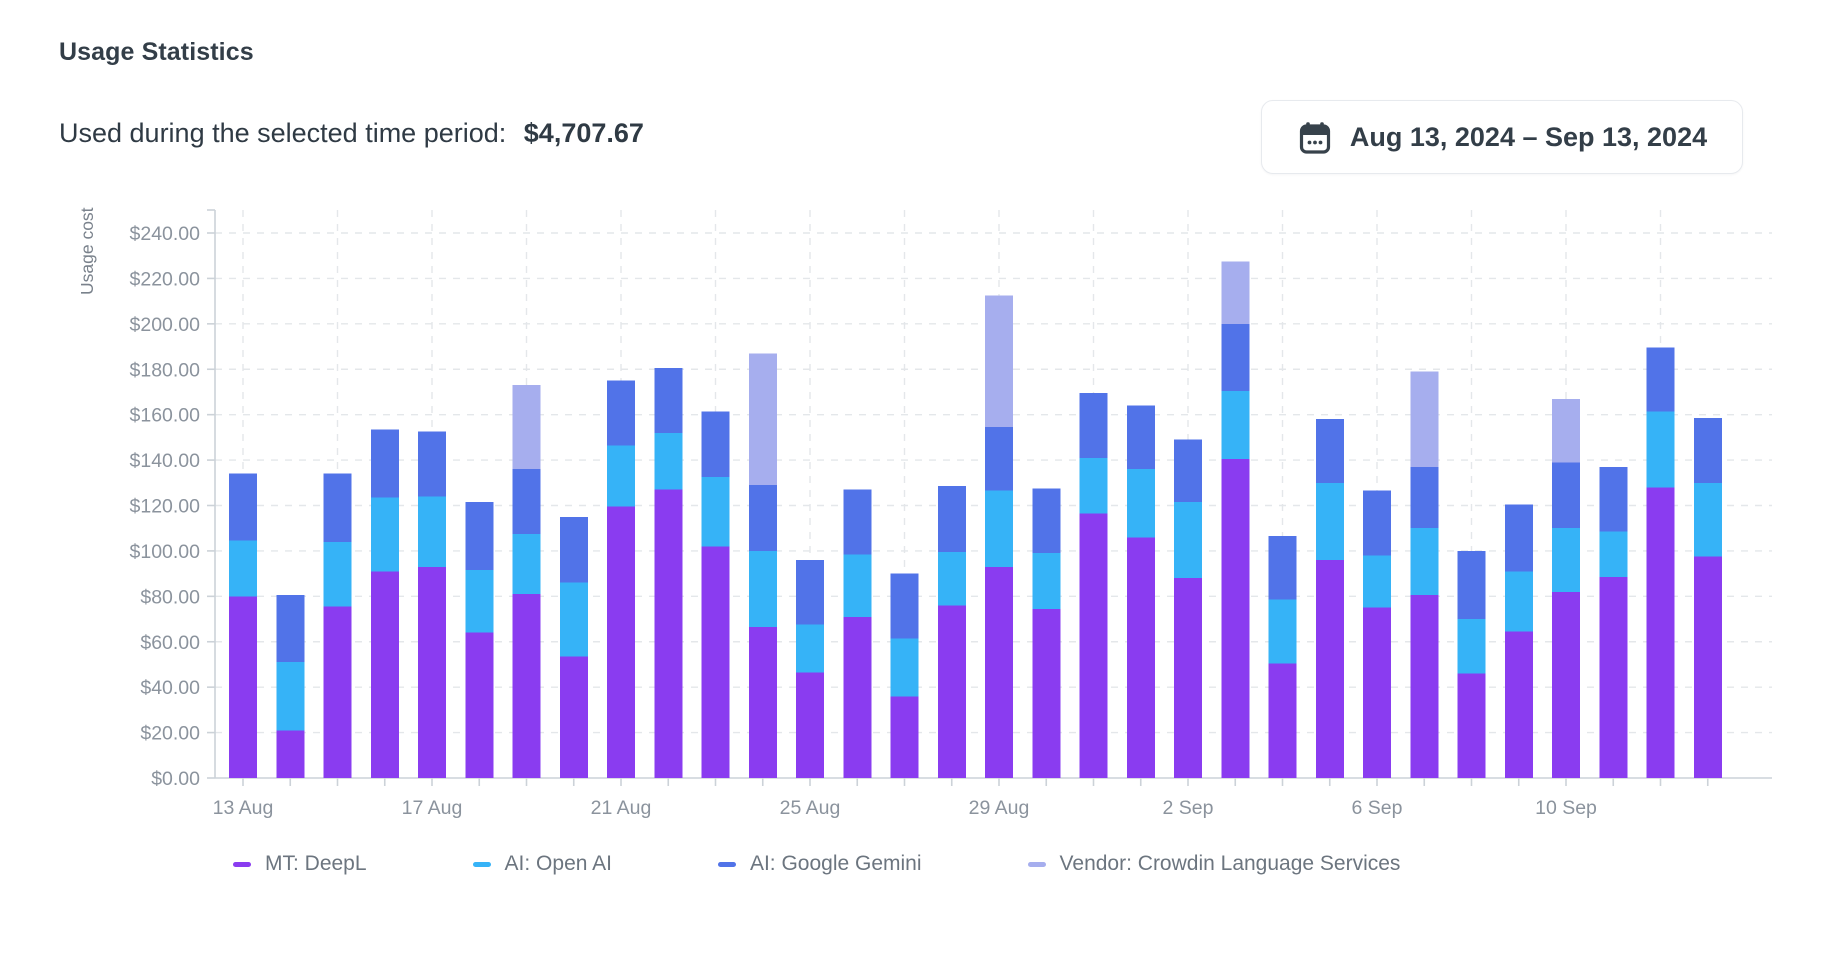 This screenshot has height=954, width=1839. I want to click on legend-item-crowdin: Vendor: Crowdin Language Services, so click(1213, 864).